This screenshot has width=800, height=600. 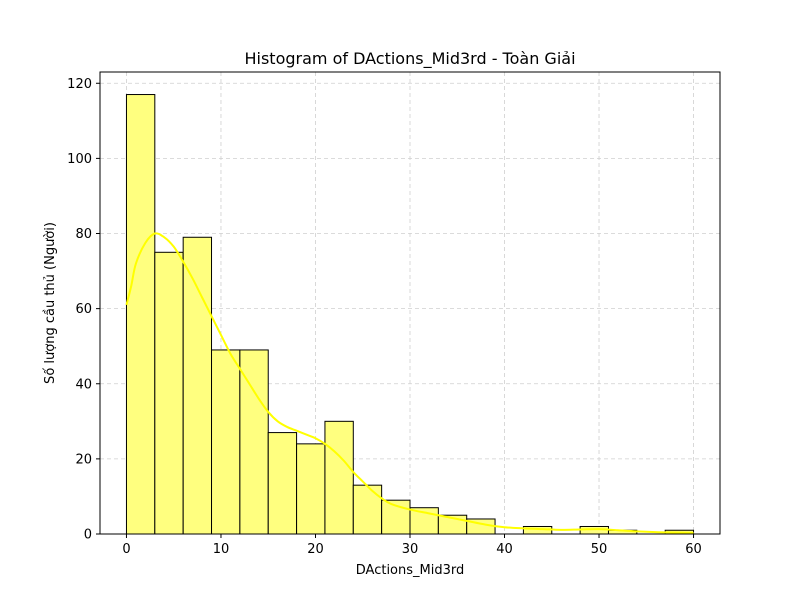 I want to click on y-tick-label: 20, so click(x=83, y=459).